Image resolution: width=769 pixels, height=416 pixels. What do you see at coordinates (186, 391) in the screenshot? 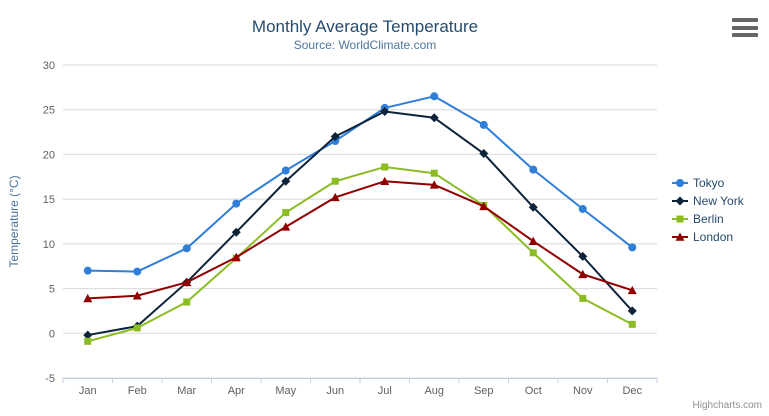
I see `x-tick-label: Mar` at bounding box center [186, 391].